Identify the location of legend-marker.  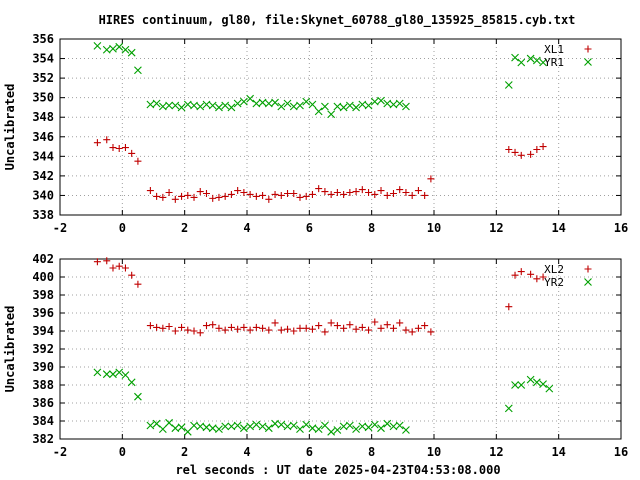
(588, 282).